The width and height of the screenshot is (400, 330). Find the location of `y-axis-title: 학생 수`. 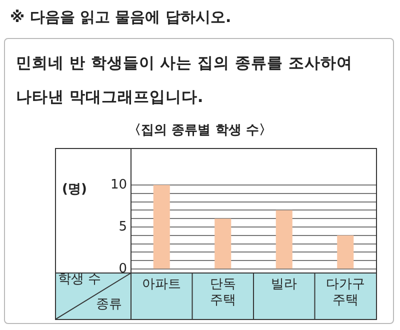

y-axis-title: 학생 수 is located at coordinates (80, 279).